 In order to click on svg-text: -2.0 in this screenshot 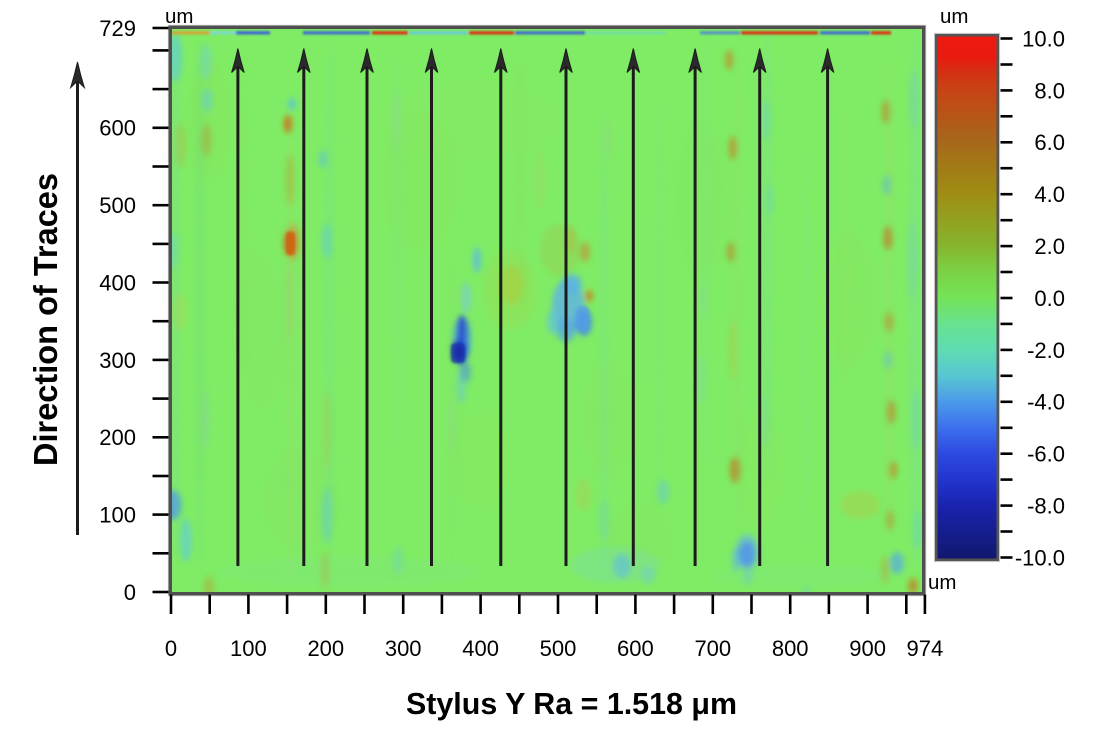, I will do `click(1046, 350)`.